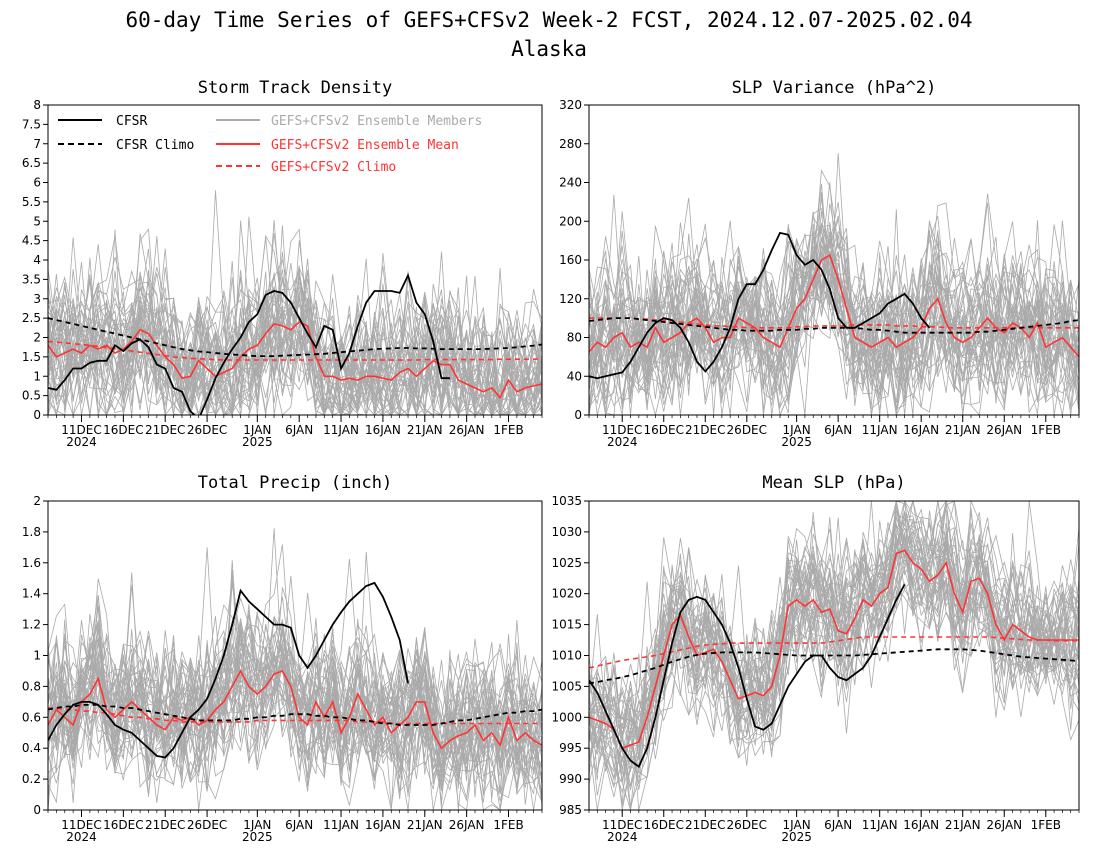 The height and width of the screenshot is (850, 1100). What do you see at coordinates (834, 88) in the screenshot?
I see `panel-title: SLP Variance (hPa^2)` at bounding box center [834, 88].